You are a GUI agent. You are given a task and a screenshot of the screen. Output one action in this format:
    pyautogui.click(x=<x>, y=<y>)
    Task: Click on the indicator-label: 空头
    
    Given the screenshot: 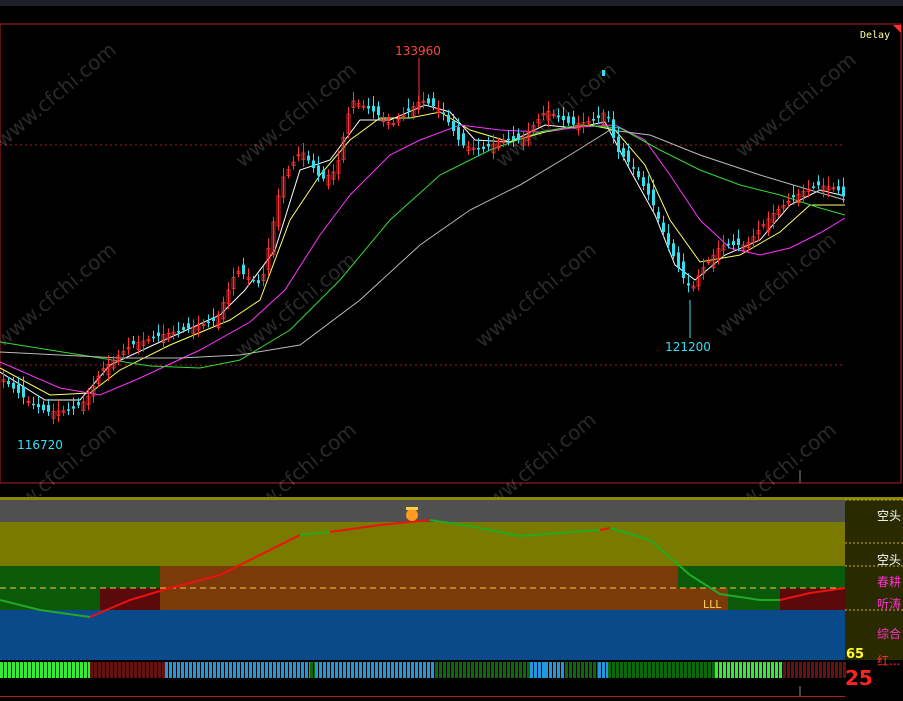 What is the action you would take?
    pyautogui.click(x=889, y=516)
    